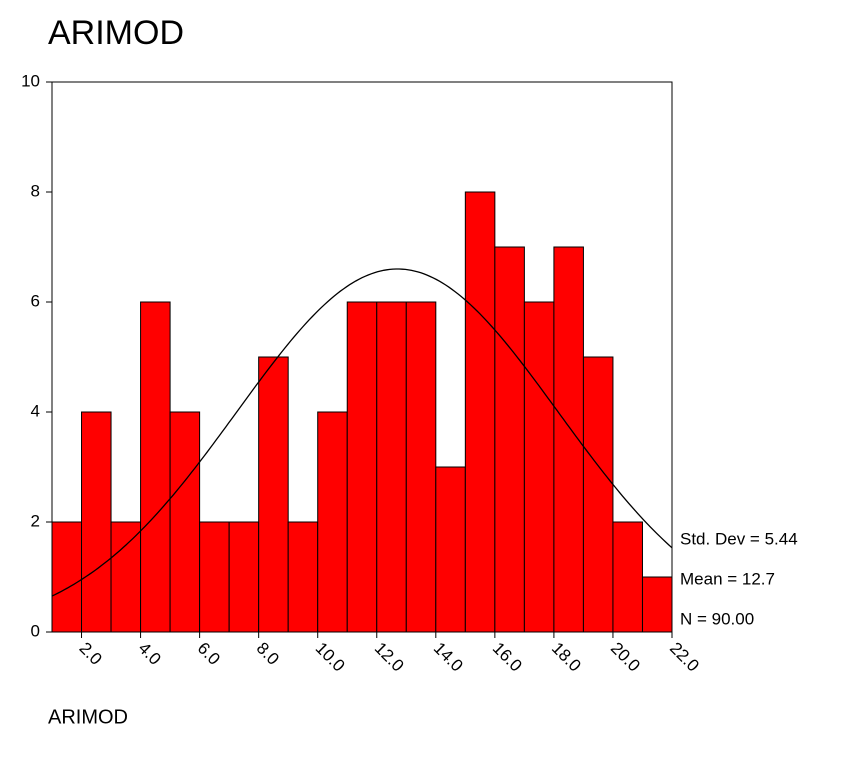 This screenshot has height=757, width=846. I want to click on x-tick-label: 16.0, so click(507, 657).